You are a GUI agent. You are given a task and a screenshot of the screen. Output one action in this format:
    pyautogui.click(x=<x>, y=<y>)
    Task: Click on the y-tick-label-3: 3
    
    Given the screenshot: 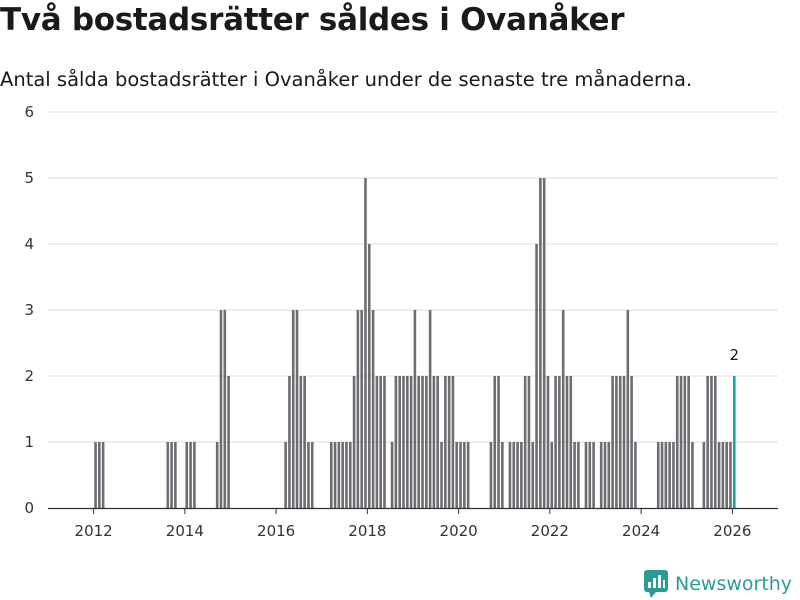 What is the action you would take?
    pyautogui.click(x=29, y=310)
    